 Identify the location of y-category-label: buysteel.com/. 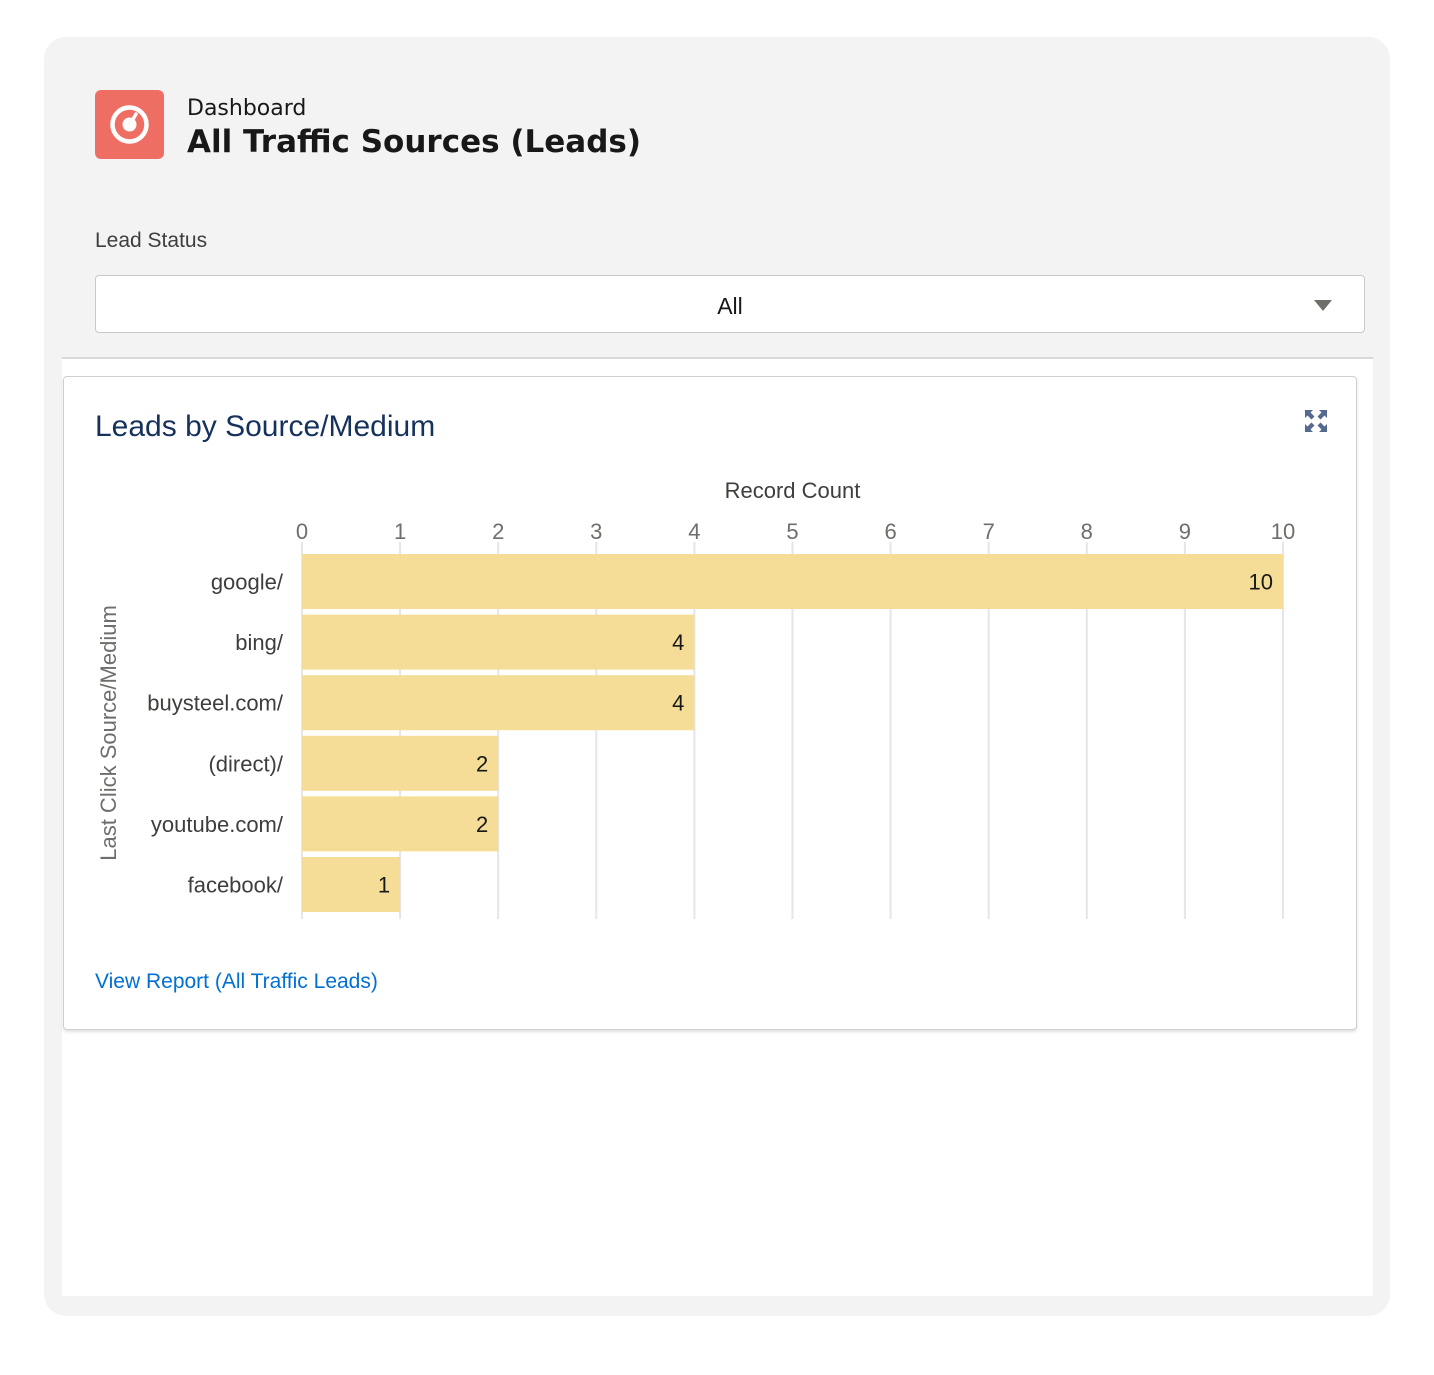
(215, 703).